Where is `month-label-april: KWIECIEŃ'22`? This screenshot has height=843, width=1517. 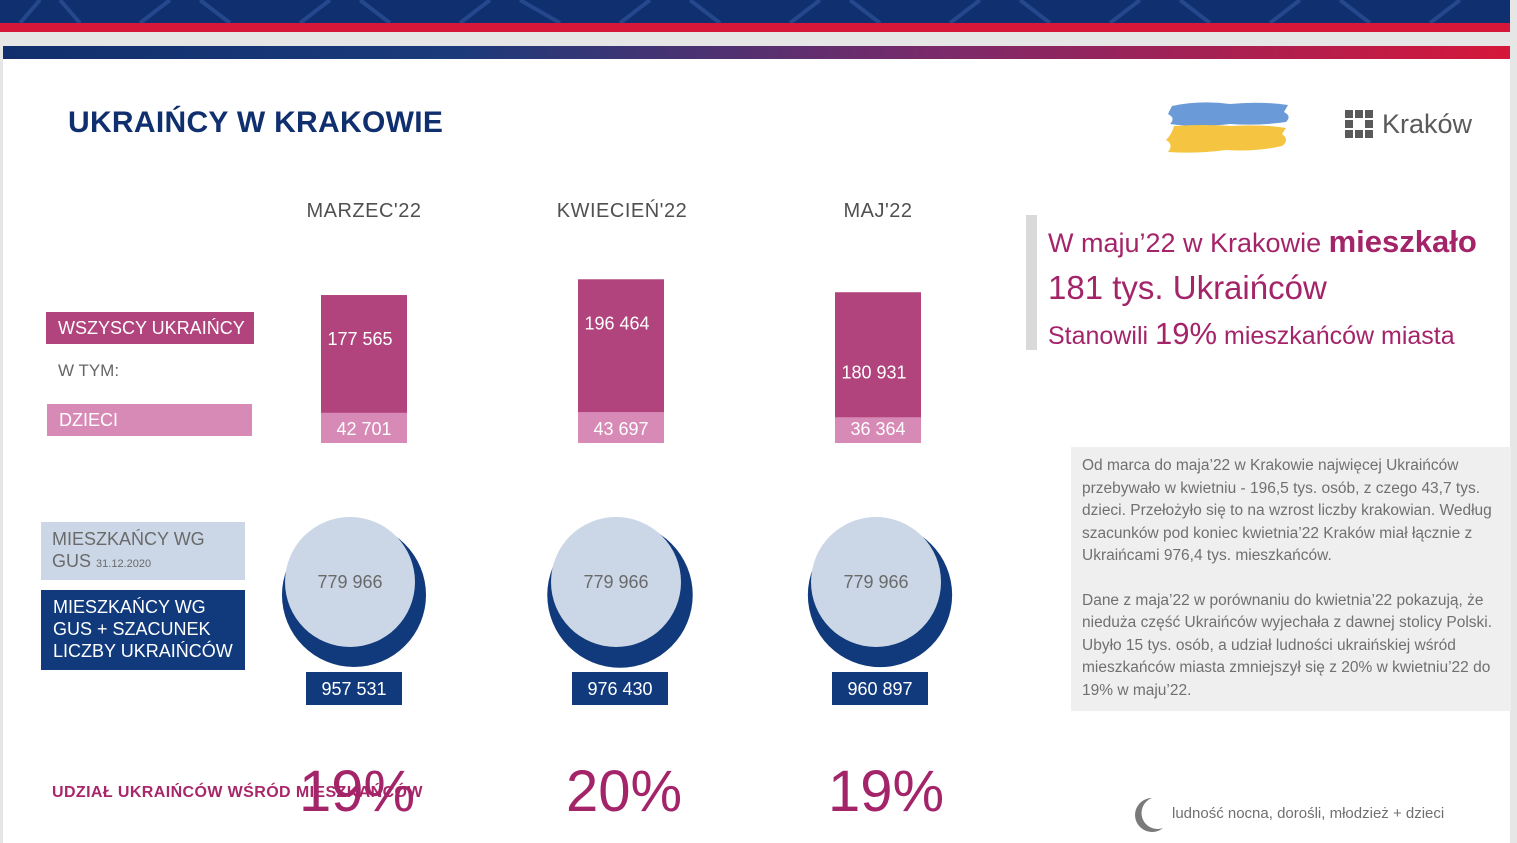
month-label-april: KWIECIEŃ'22 is located at coordinates (622, 211).